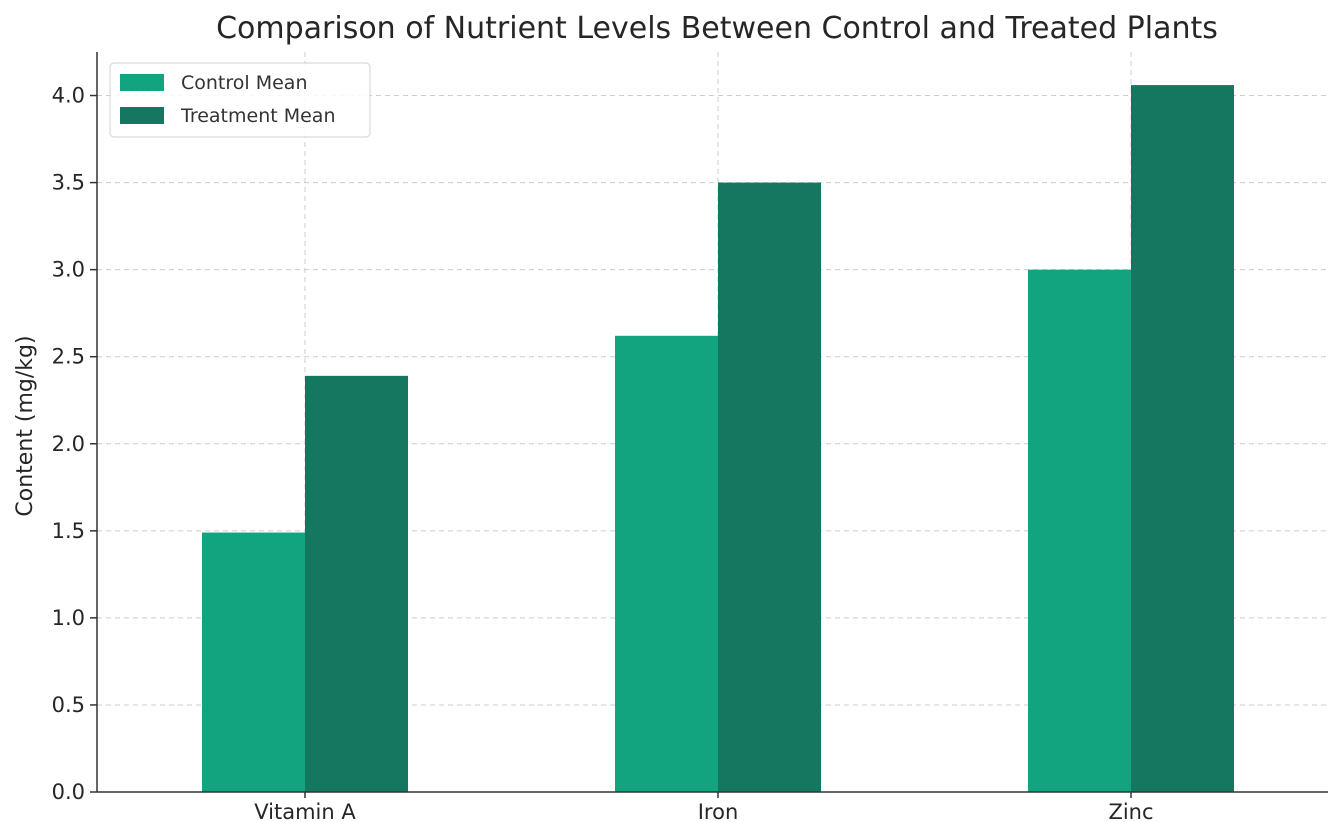 Image resolution: width=1328 pixels, height=822 pixels. I want to click on legend-swatch-treatment, so click(142, 115).